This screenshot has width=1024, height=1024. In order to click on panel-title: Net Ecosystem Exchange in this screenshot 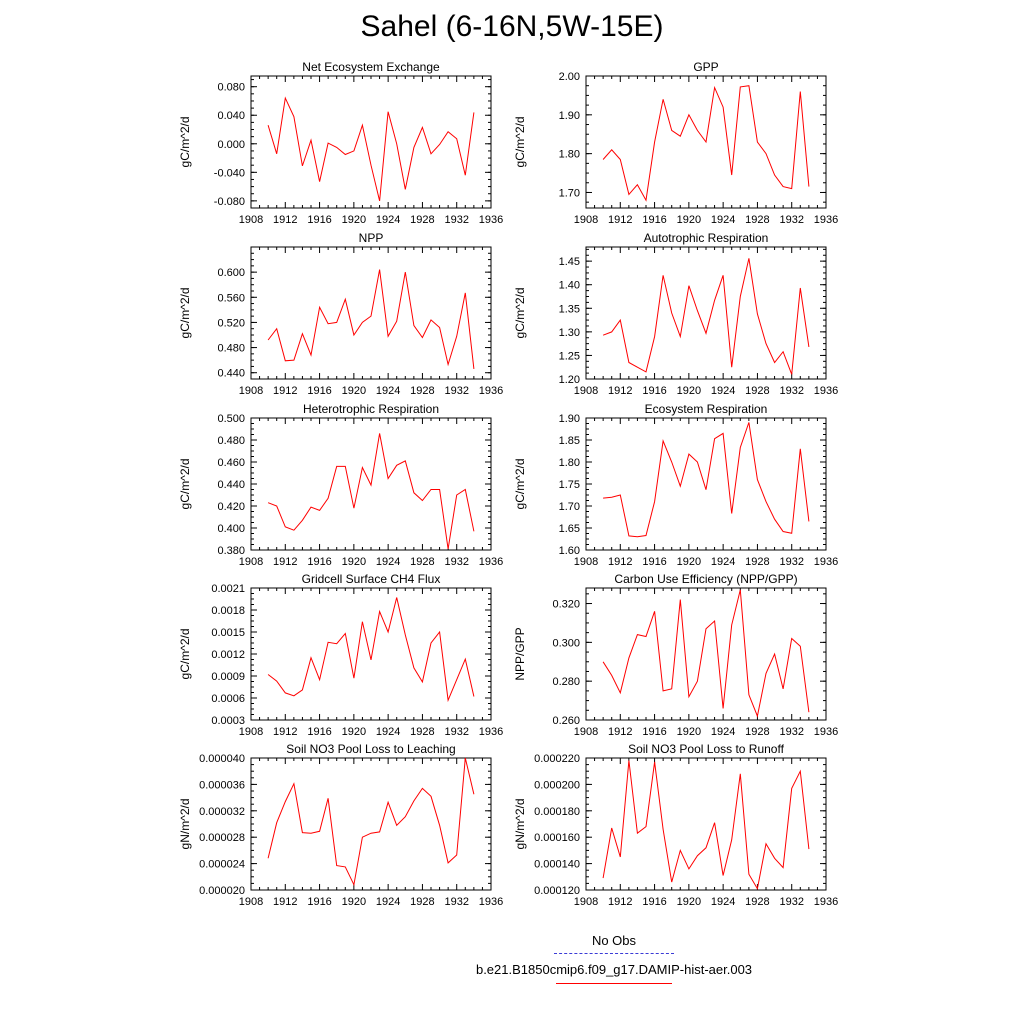, I will do `click(371, 67)`.